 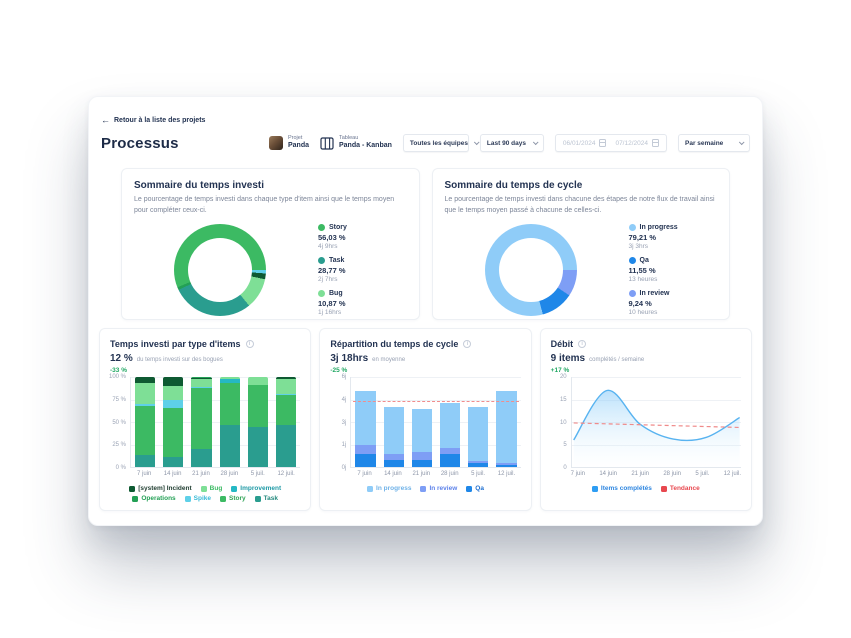 I want to click on throughput-legend: Items complétés Tendance, so click(x=646, y=488).